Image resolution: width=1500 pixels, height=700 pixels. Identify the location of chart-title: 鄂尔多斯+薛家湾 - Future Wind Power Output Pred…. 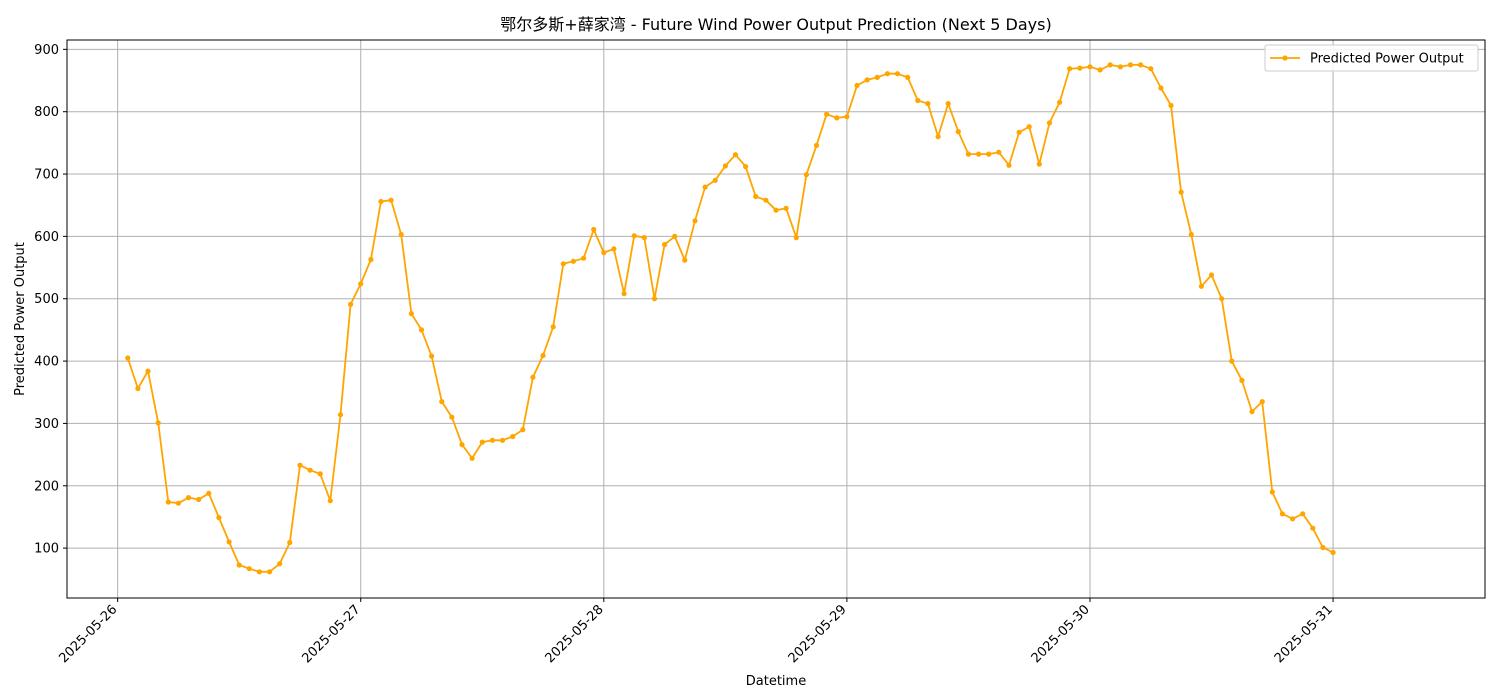
(775, 24).